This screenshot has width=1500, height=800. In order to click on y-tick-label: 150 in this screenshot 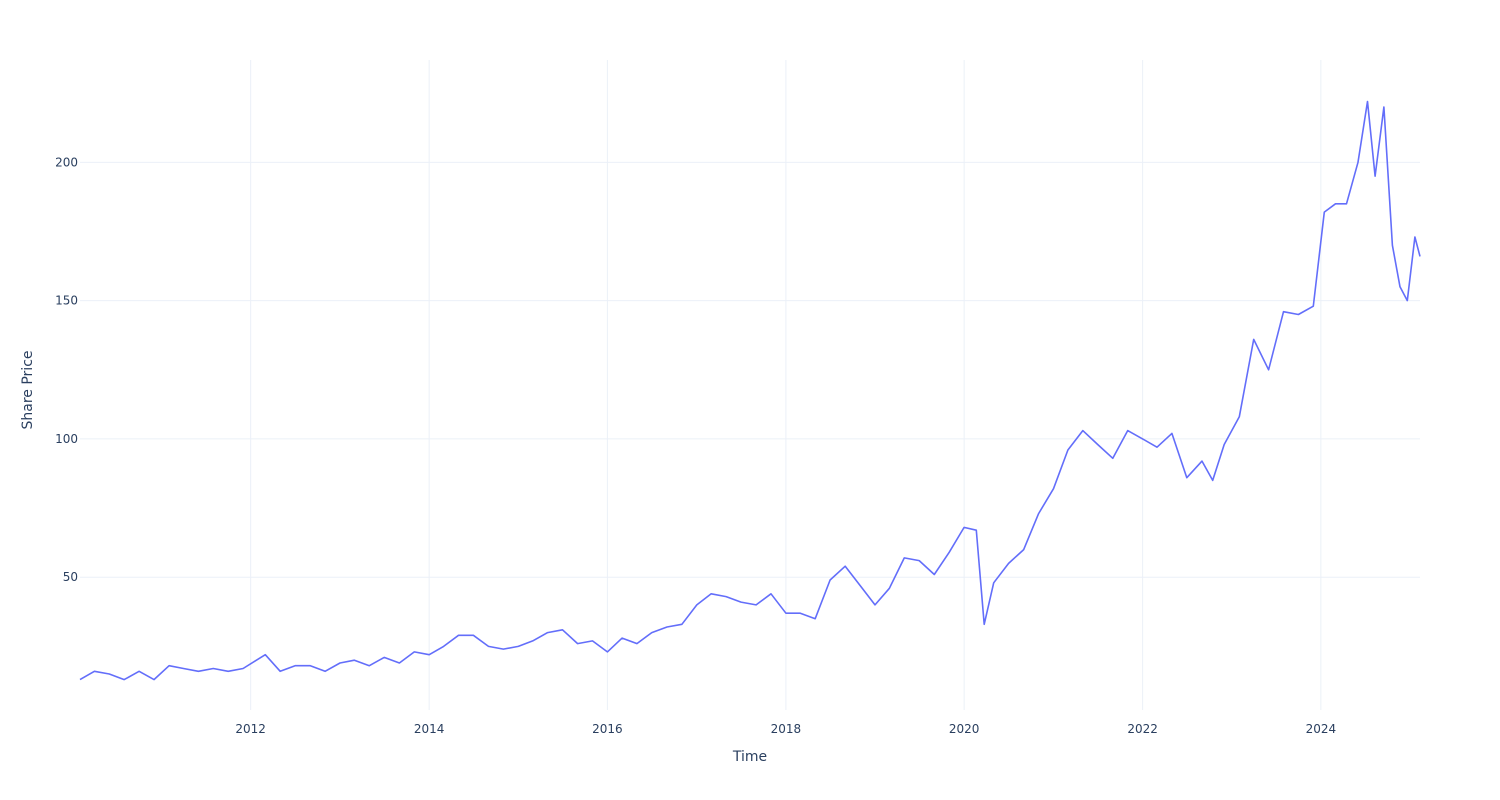, I will do `click(66, 301)`.